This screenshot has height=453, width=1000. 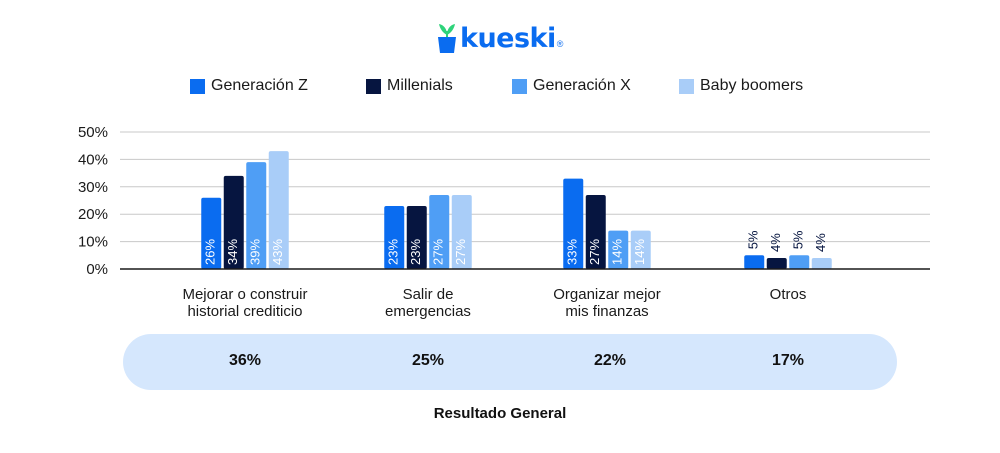 What do you see at coordinates (500, 413) in the screenshot?
I see `summary-title: Resultado General` at bounding box center [500, 413].